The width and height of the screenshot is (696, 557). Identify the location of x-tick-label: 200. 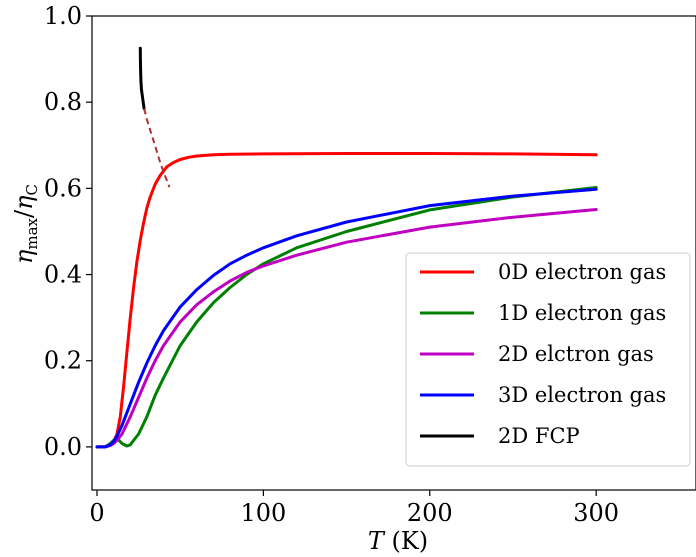
(430, 513).